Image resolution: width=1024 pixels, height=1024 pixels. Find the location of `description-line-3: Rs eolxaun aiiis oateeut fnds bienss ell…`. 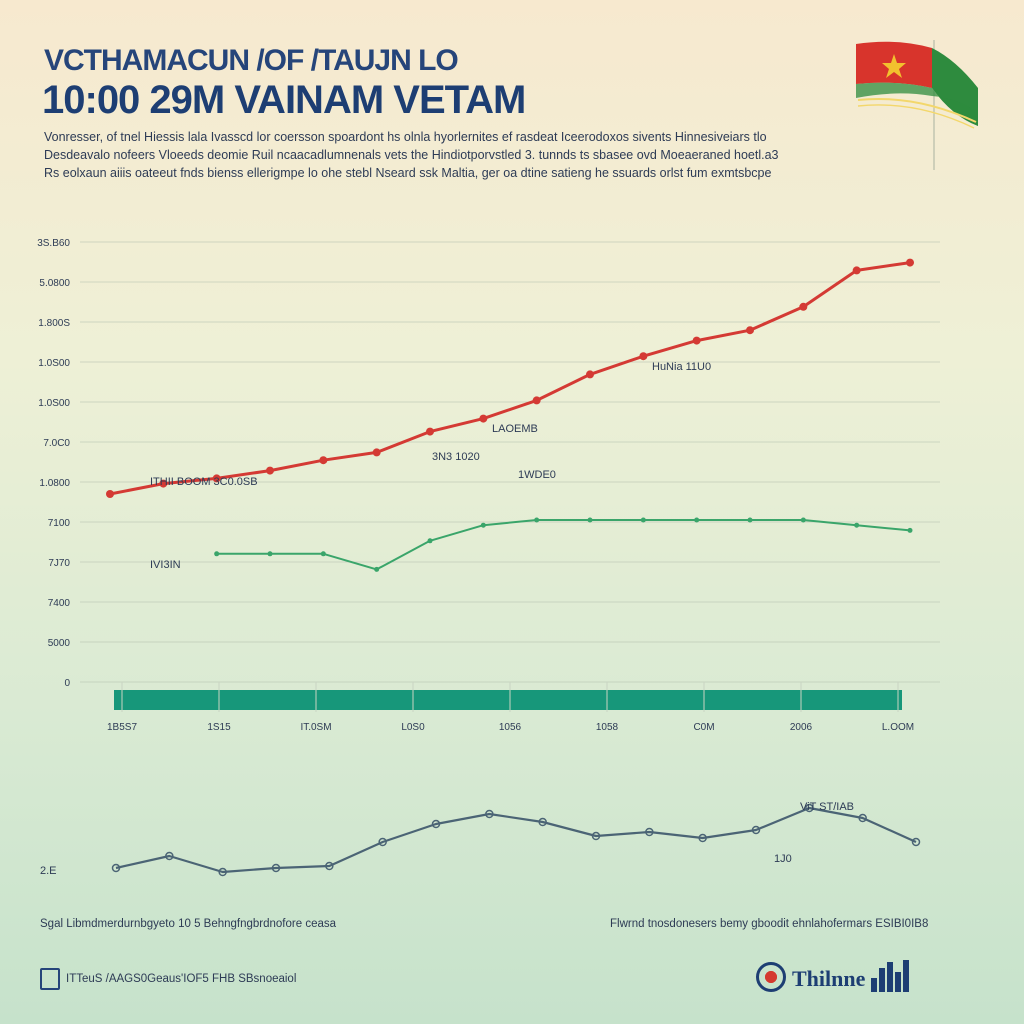

description-line-3: Rs eolxaun aiiis oateeut fnds bienss ell… is located at coordinates (408, 173).